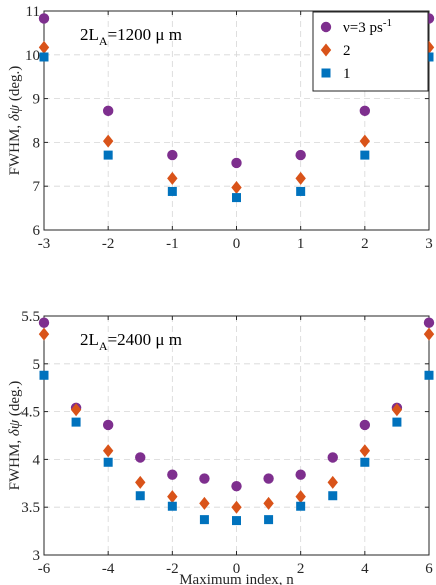  Describe the element at coordinates (172, 244) in the screenshot. I see `x-tick-label: -1` at that location.